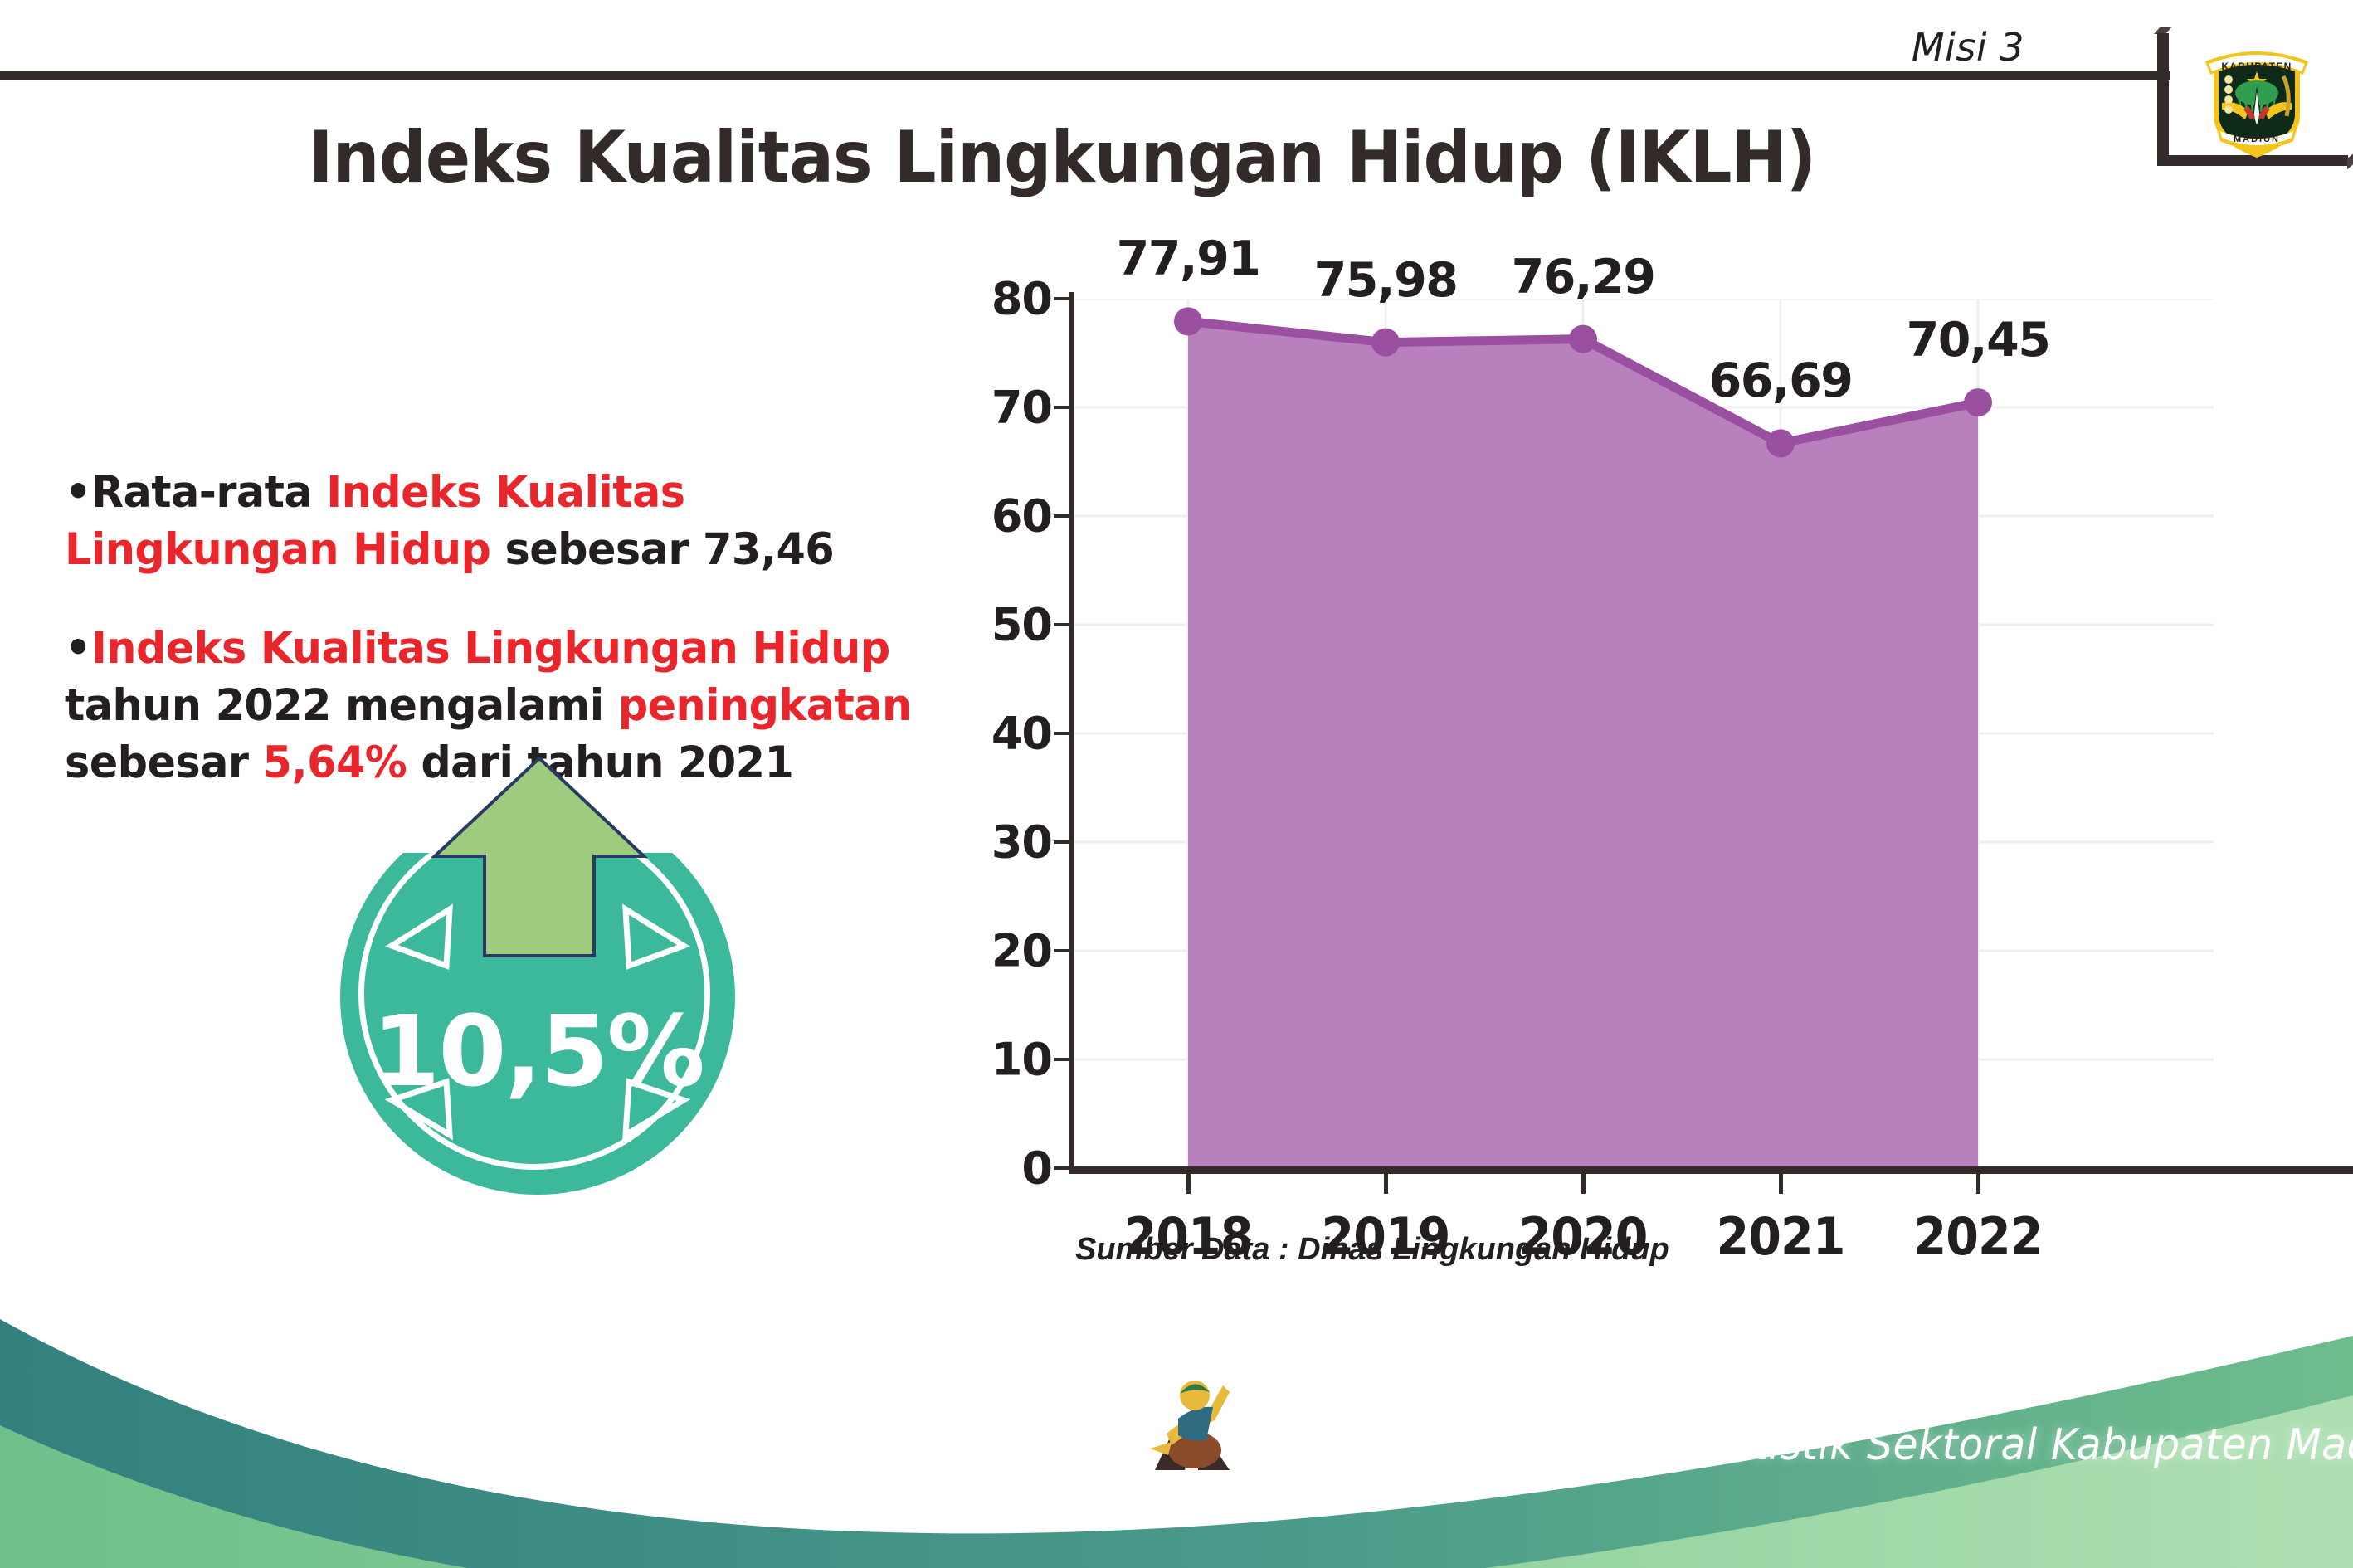  I want to click on bullet-plain-text: sebesar, so click(164, 762).